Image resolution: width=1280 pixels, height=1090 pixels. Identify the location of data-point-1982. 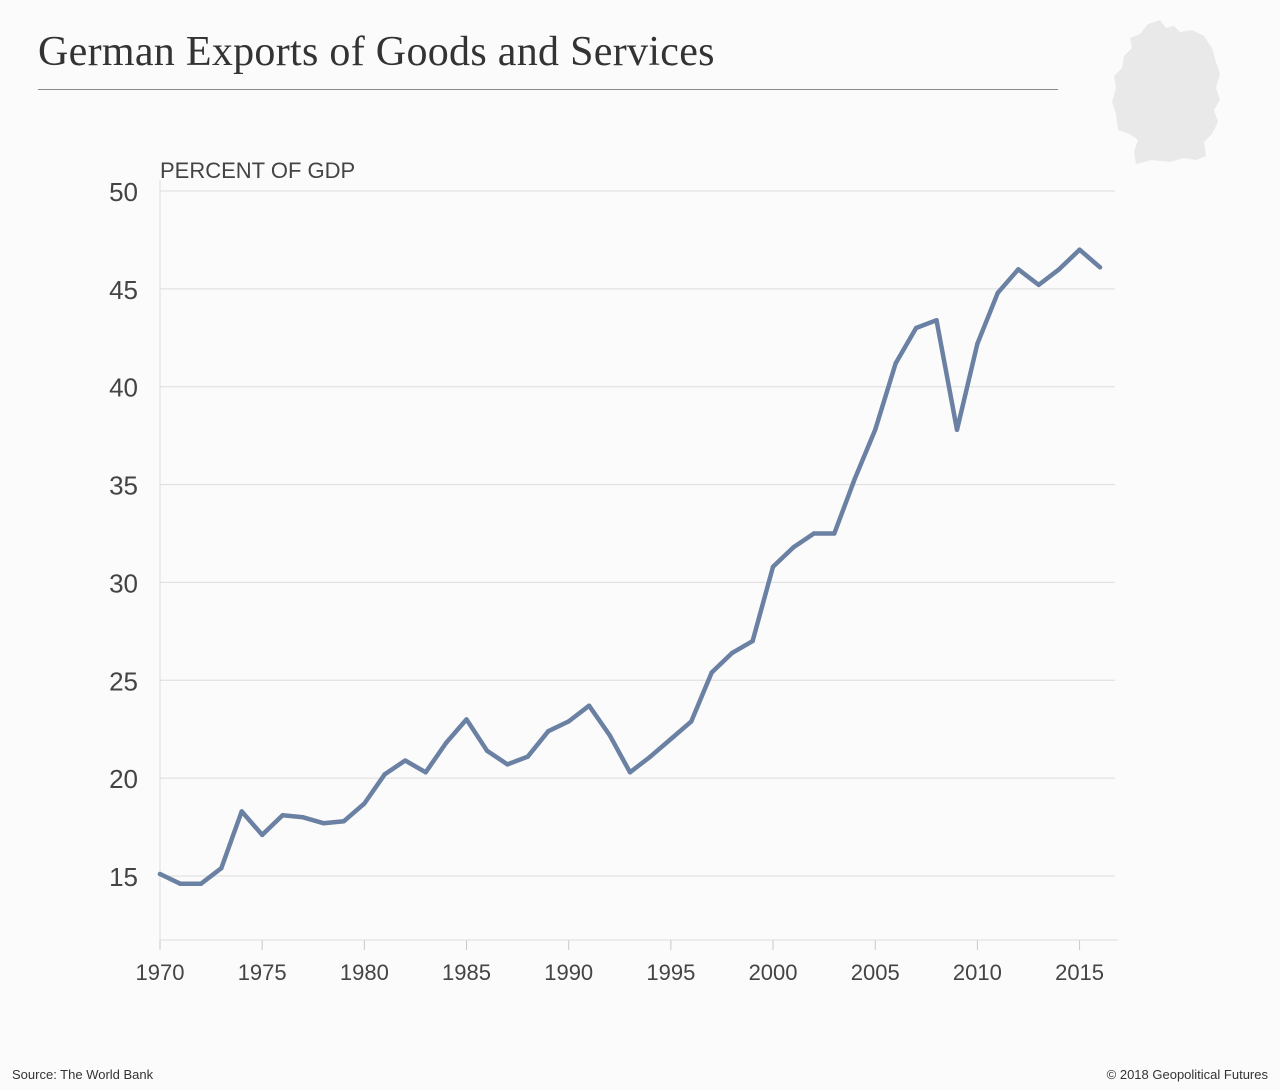
(405, 760).